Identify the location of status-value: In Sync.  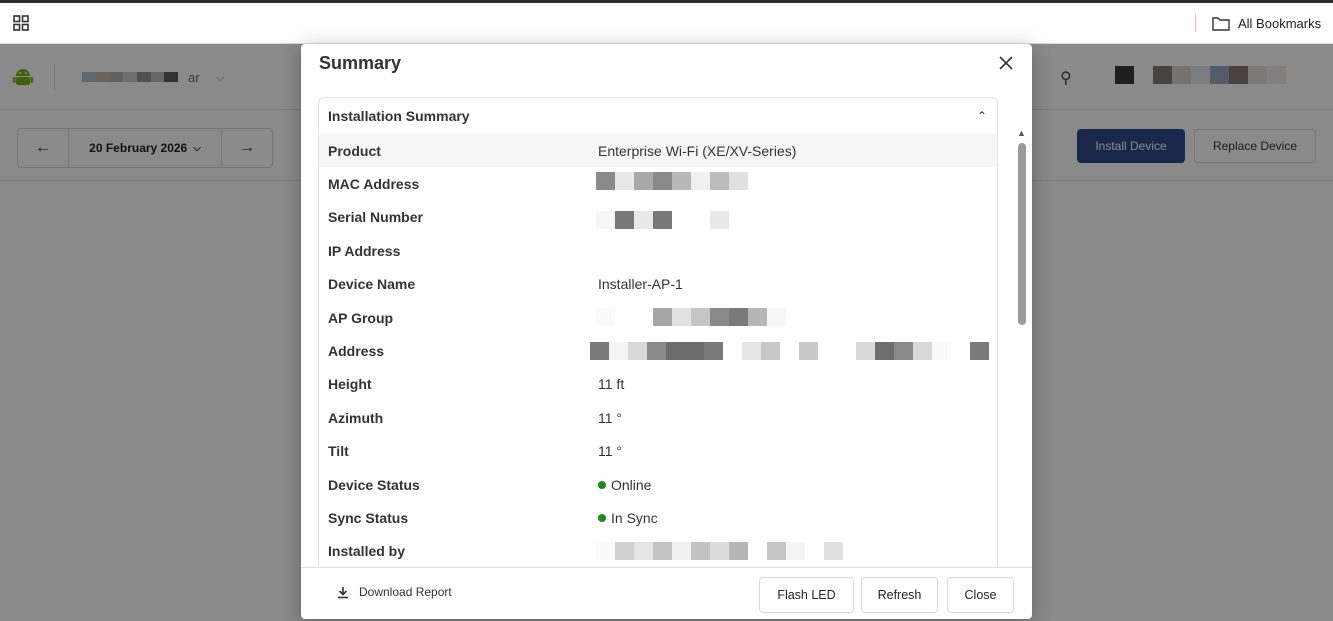
(628, 518).